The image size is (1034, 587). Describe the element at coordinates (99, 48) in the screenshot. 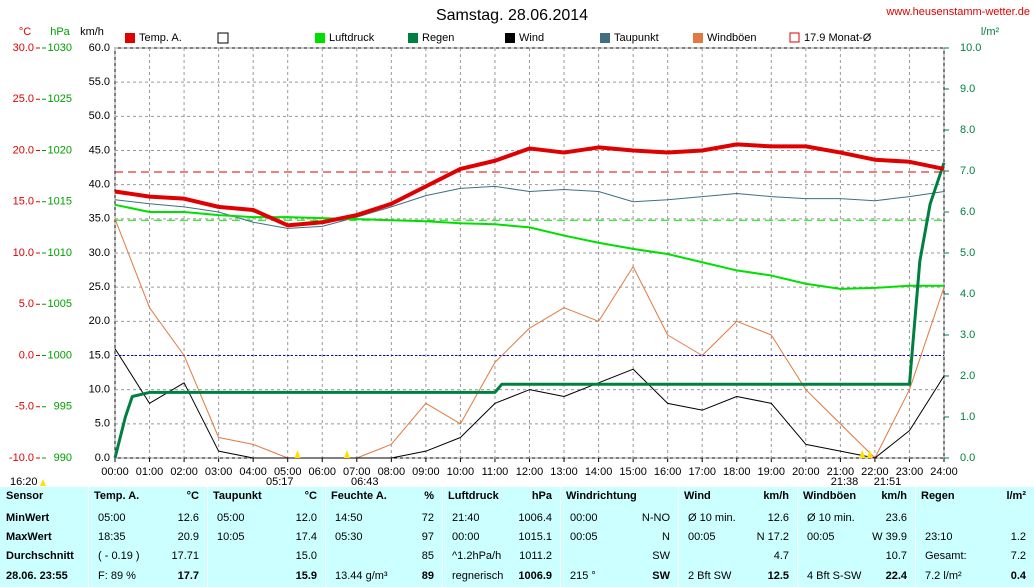

I see `y-tick-label: 60.0` at that location.